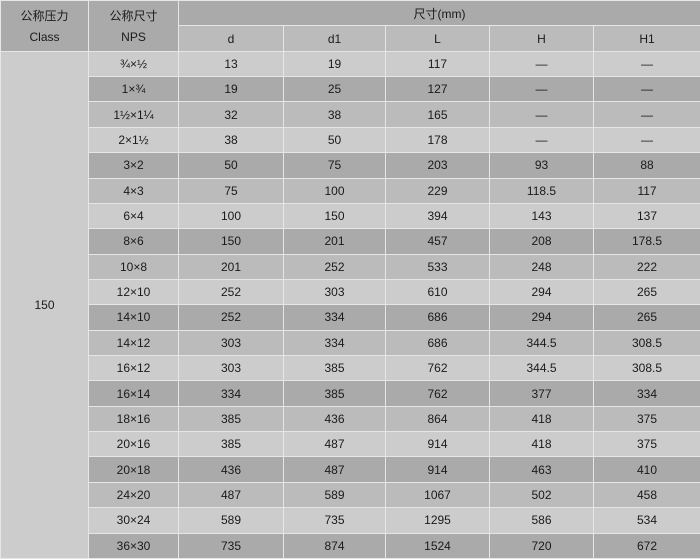 This screenshot has width=700, height=559. Describe the element at coordinates (646, 266) in the screenshot. I see `cell-h1: 222` at that location.